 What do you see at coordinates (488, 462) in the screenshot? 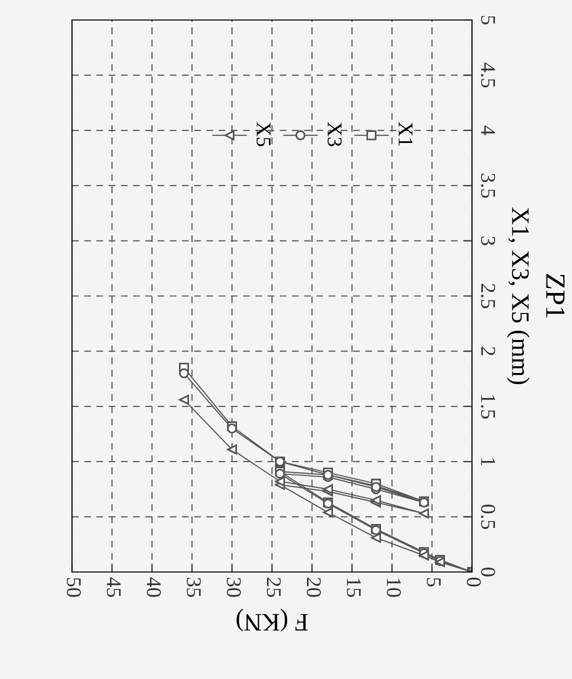
I see `y-tick-label: 1` at bounding box center [488, 462].